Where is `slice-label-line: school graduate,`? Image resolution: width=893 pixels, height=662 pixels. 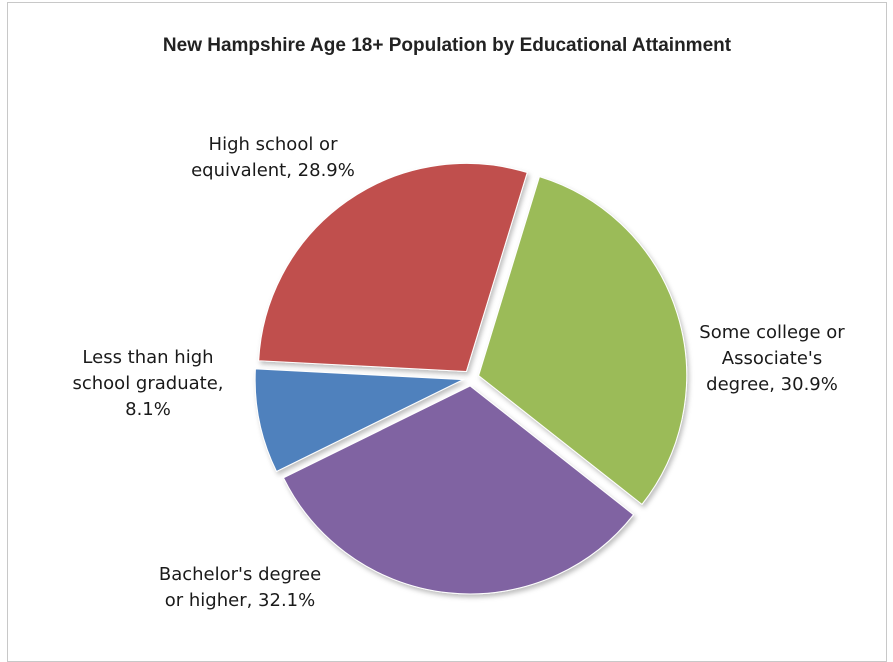
slice-label-line: school graduate, is located at coordinates (147, 383).